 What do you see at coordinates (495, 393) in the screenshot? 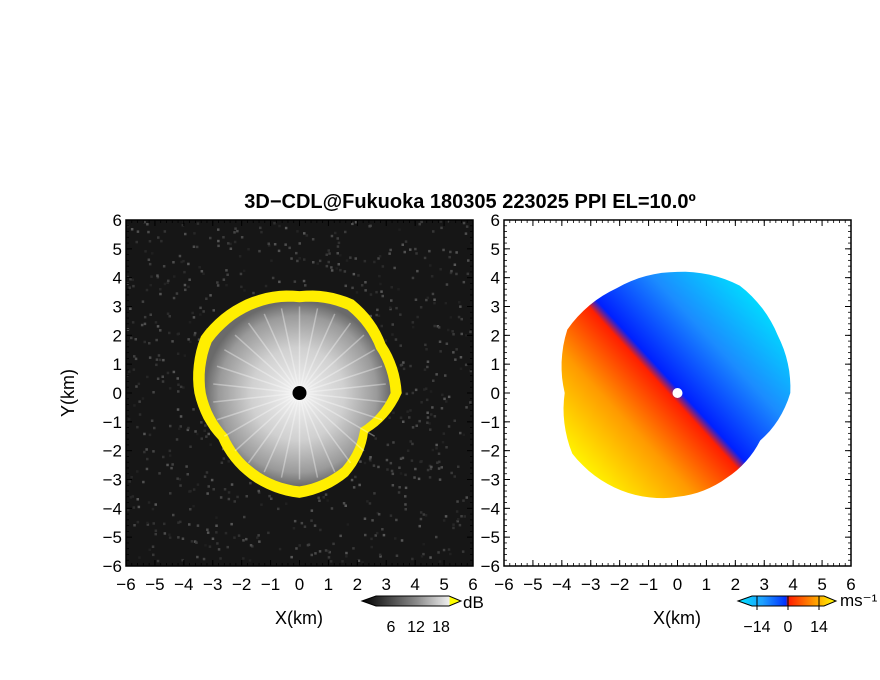
I see `y-tick-label: 0` at bounding box center [495, 393].